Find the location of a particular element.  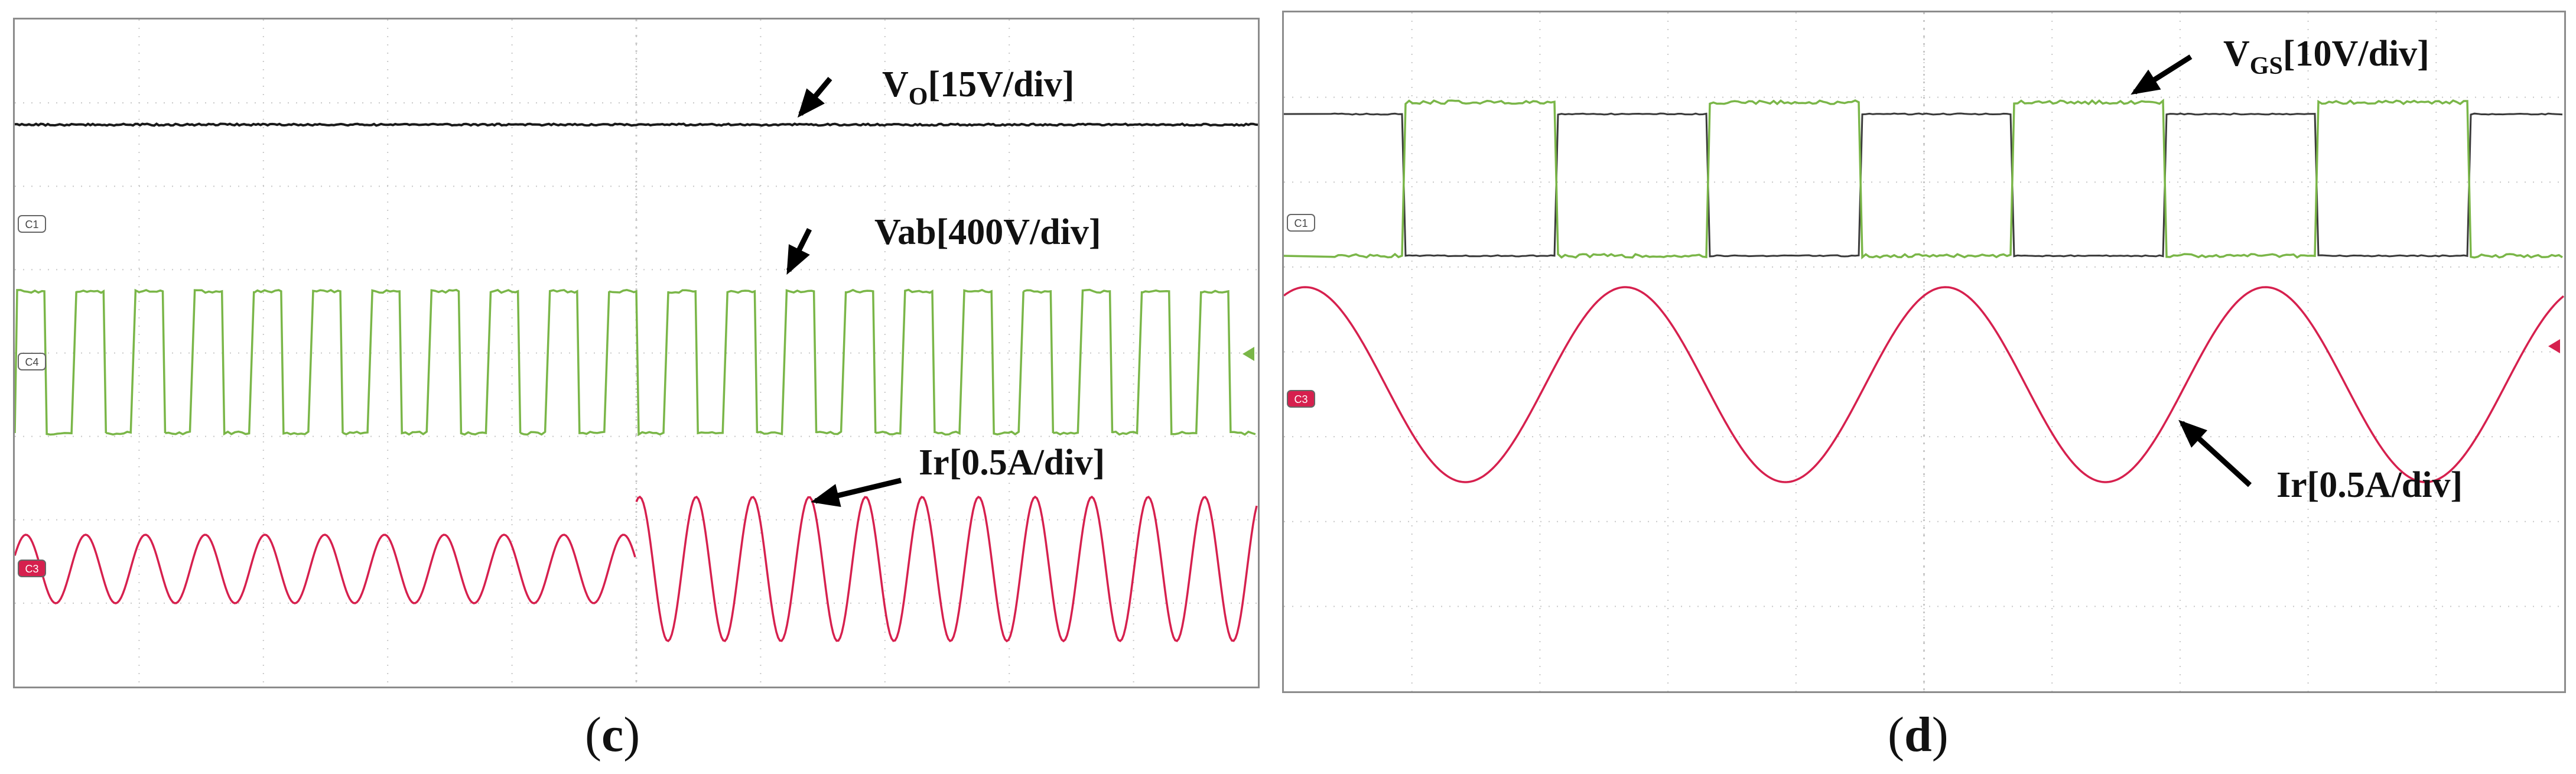

caption-c-letter: c is located at coordinates (612, 734).